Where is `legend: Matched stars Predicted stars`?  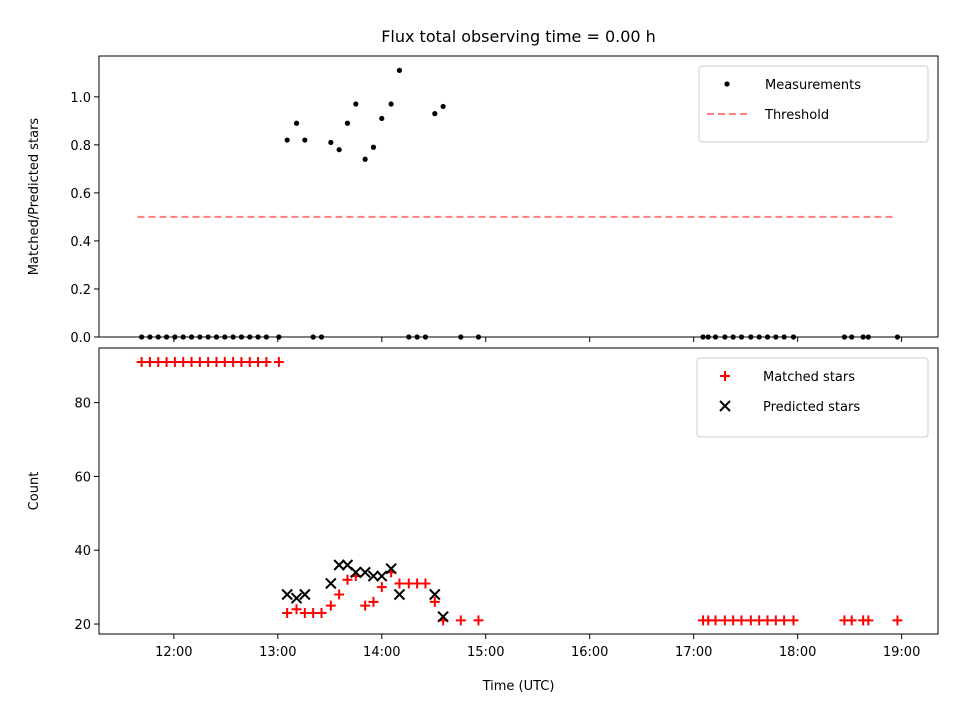 legend: Matched stars Predicted stars is located at coordinates (812, 397).